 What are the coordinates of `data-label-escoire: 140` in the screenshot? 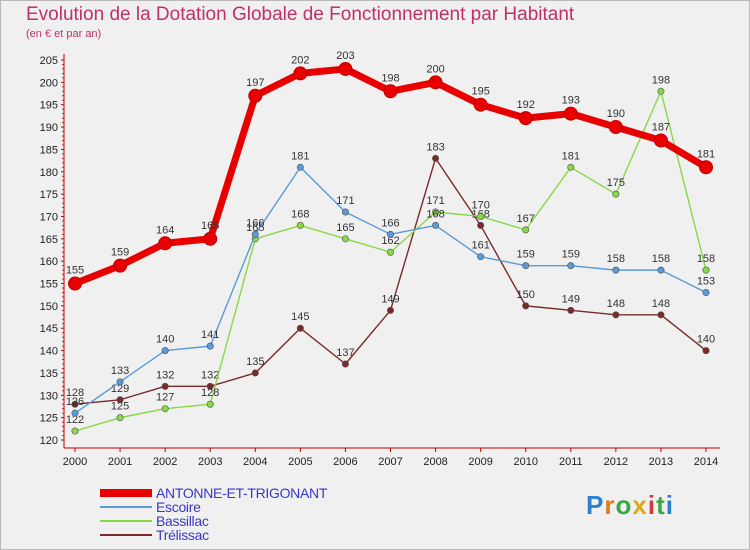 It's located at (165, 340).